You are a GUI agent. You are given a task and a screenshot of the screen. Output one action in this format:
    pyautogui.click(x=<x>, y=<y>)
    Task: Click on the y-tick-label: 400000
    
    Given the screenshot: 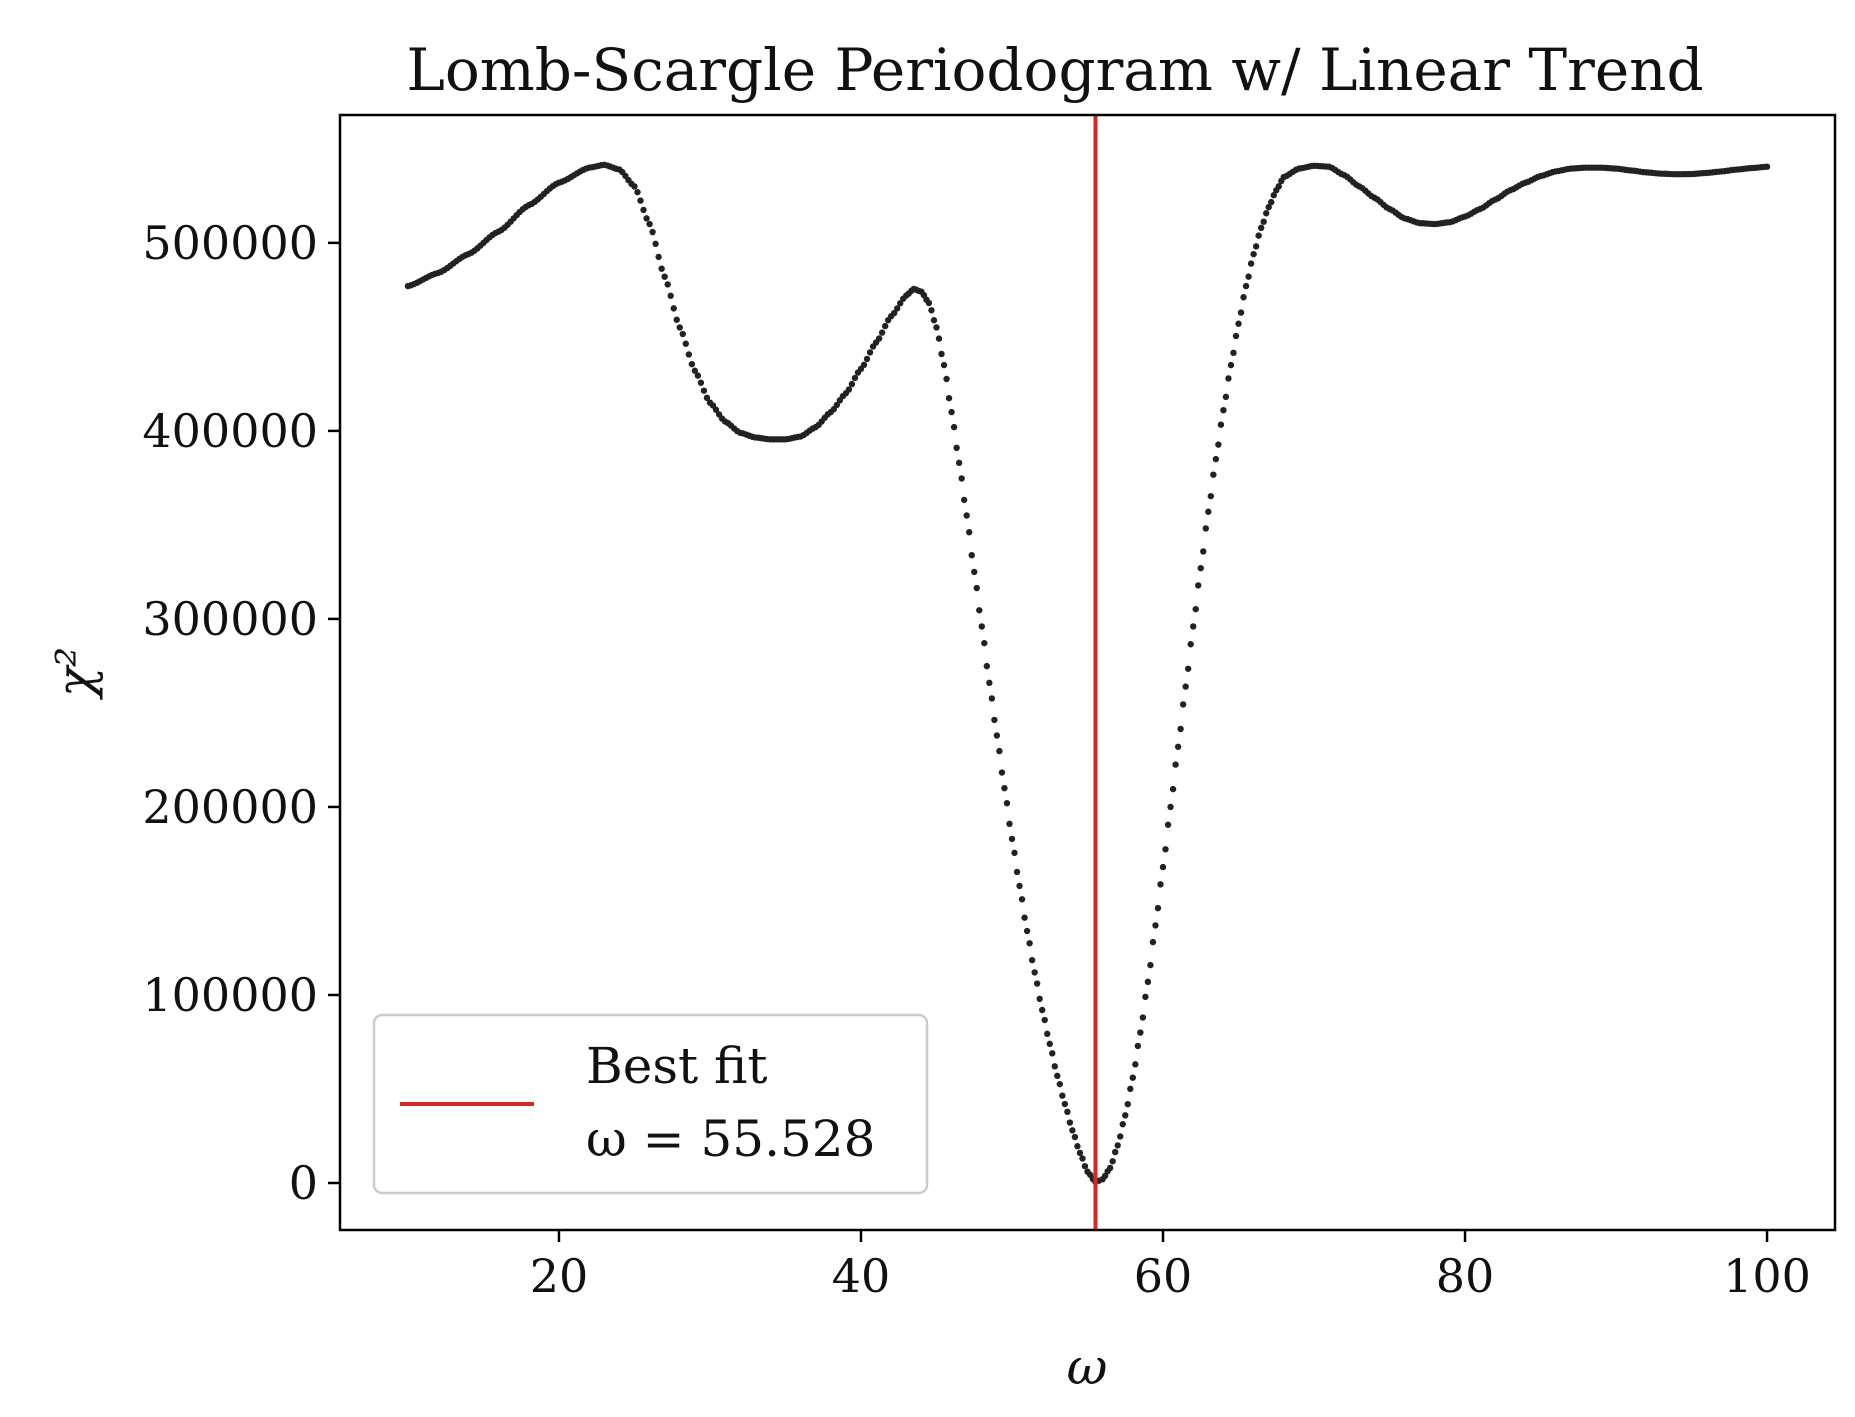 What is the action you would take?
    pyautogui.click(x=230, y=431)
    